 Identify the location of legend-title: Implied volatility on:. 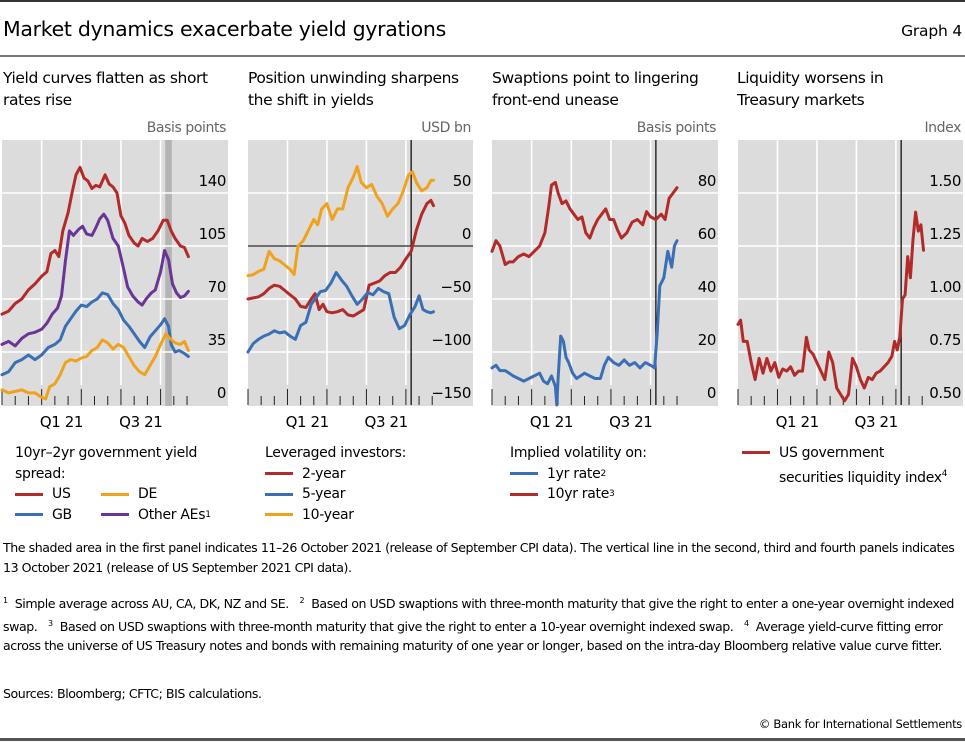
(578, 453).